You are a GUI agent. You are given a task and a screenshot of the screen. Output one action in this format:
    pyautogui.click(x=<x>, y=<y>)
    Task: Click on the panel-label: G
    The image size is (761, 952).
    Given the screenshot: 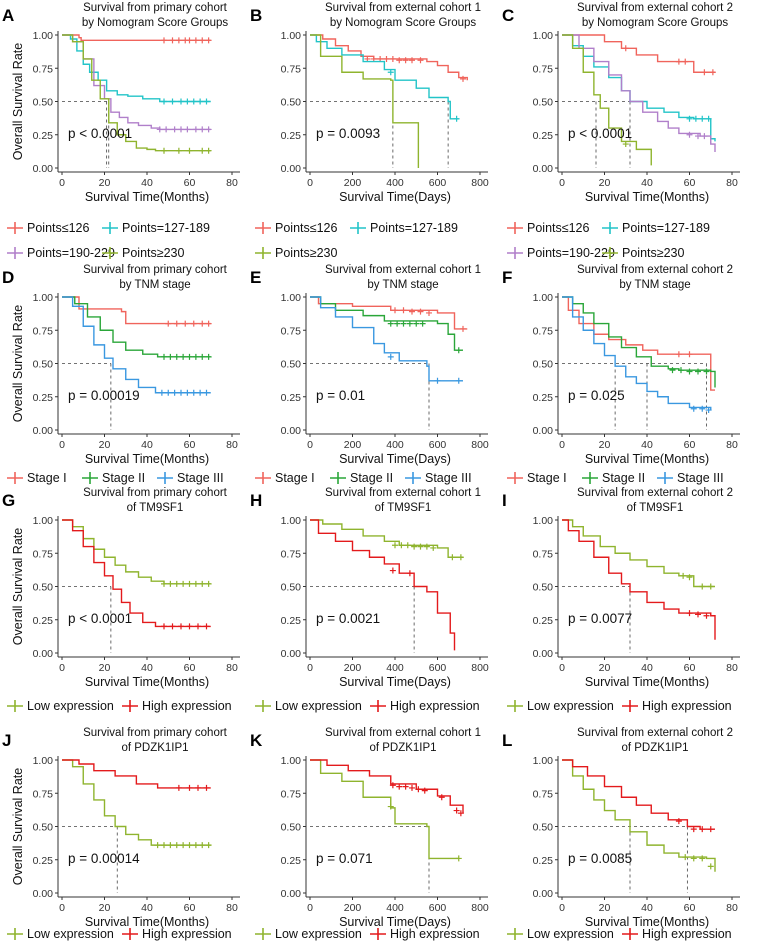 What is the action you would take?
    pyautogui.click(x=8, y=500)
    